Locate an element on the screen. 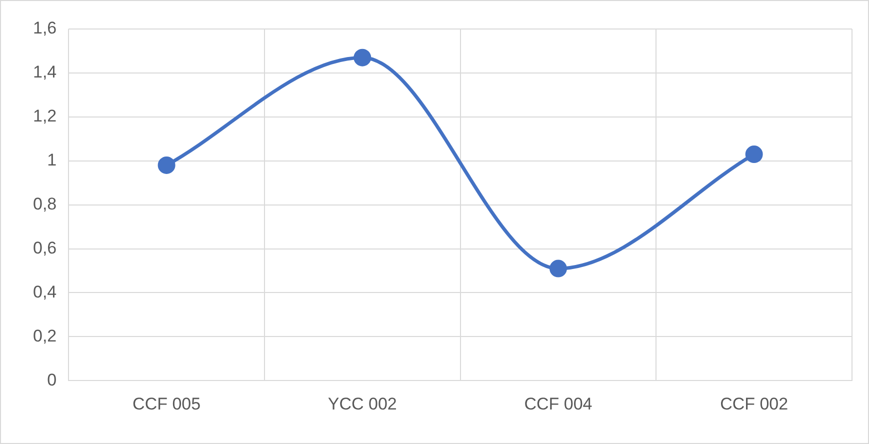 The image size is (869, 444). x-tick-label: CCF 005 is located at coordinates (166, 404).